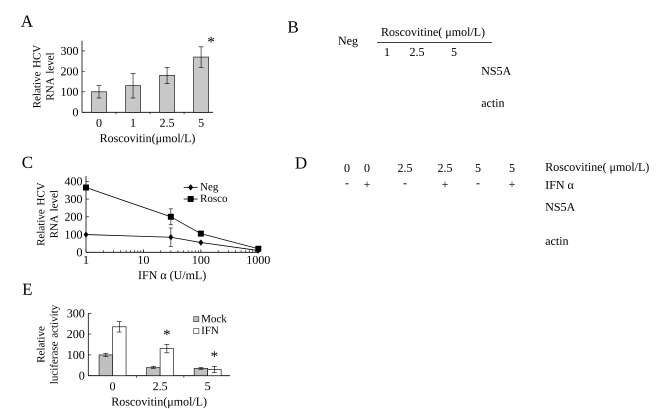 This screenshot has height=409, width=662. I want to click on text: IFN α, so click(560, 185).